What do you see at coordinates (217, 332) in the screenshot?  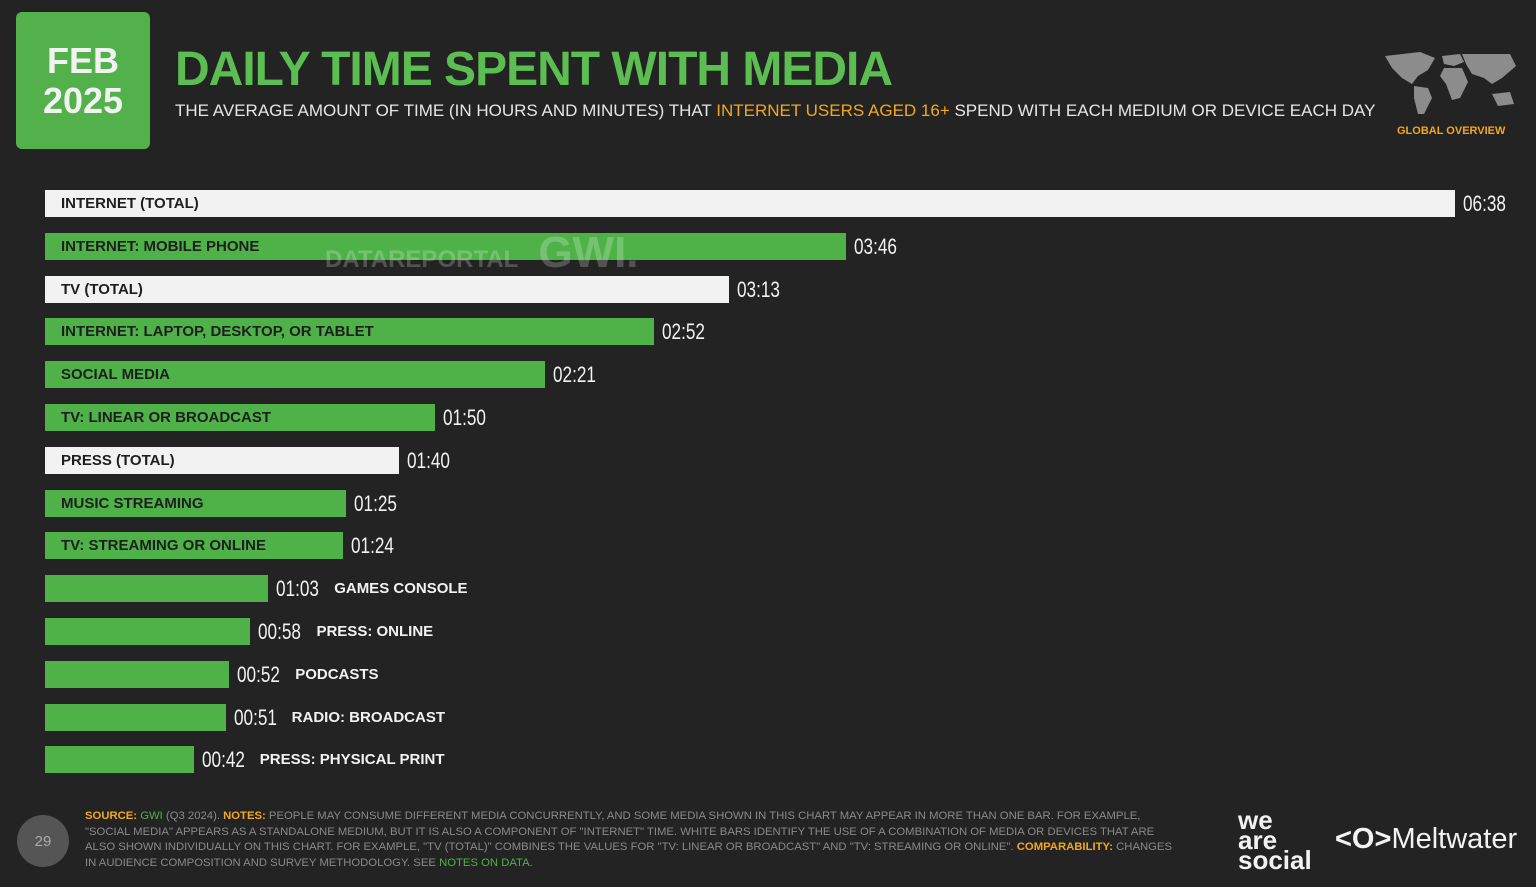 I see `category-label: INTERNET: LAPTOP, DESKTOP, OR TABLET` at bounding box center [217, 332].